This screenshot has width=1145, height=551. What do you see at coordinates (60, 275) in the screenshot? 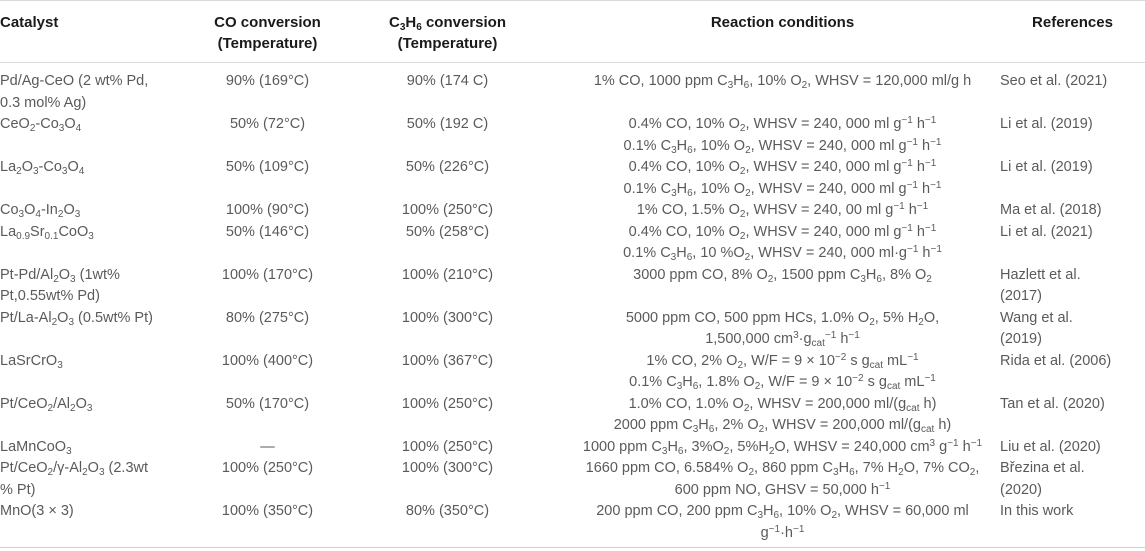
I see `cell-line: Pt-Pd/Al2O3 (1wt%` at bounding box center [60, 275].